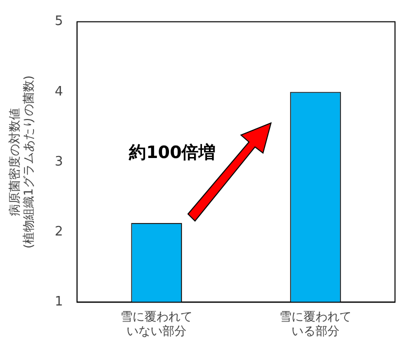 Image resolution: width=417 pixels, height=347 pixels. I want to click on x-tick-label: 雪に覆われていない部分, so click(156, 324).